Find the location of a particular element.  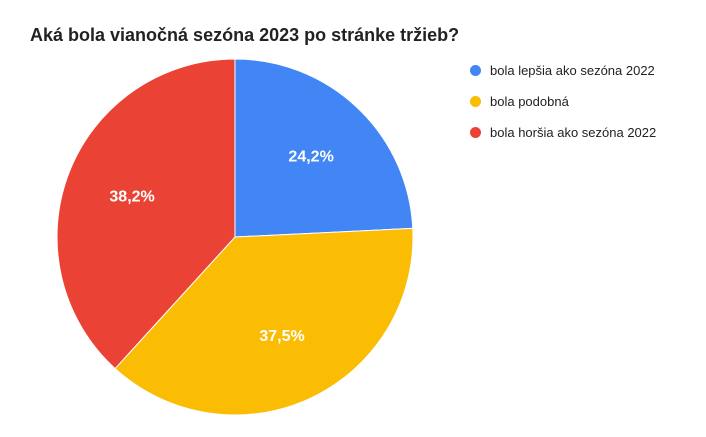

legend-swatch-worse is located at coordinates (475, 132).